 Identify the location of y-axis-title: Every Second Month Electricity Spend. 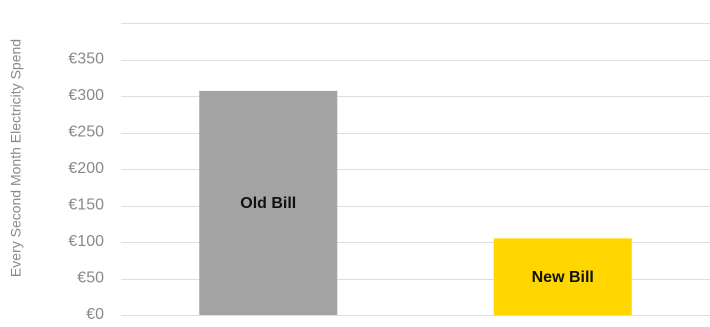
(16, 158).